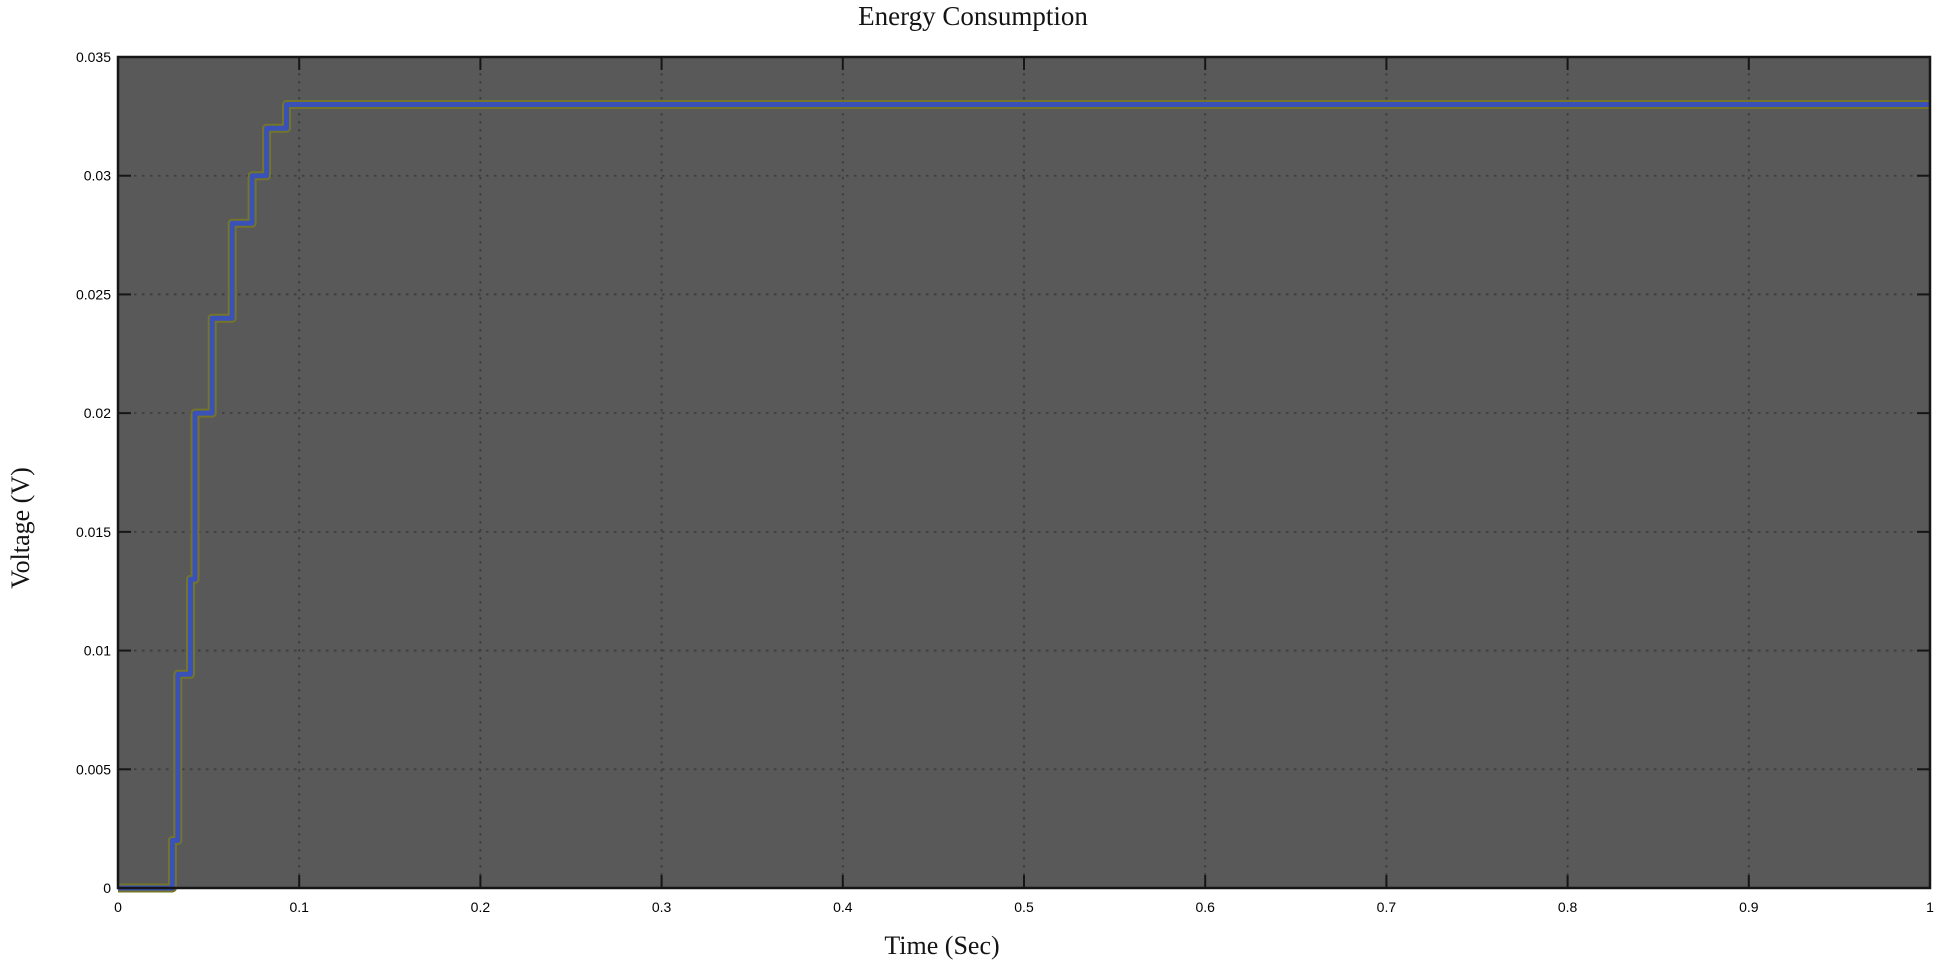  What do you see at coordinates (1749, 907) in the screenshot?
I see `x-tick-label: 0.9` at bounding box center [1749, 907].